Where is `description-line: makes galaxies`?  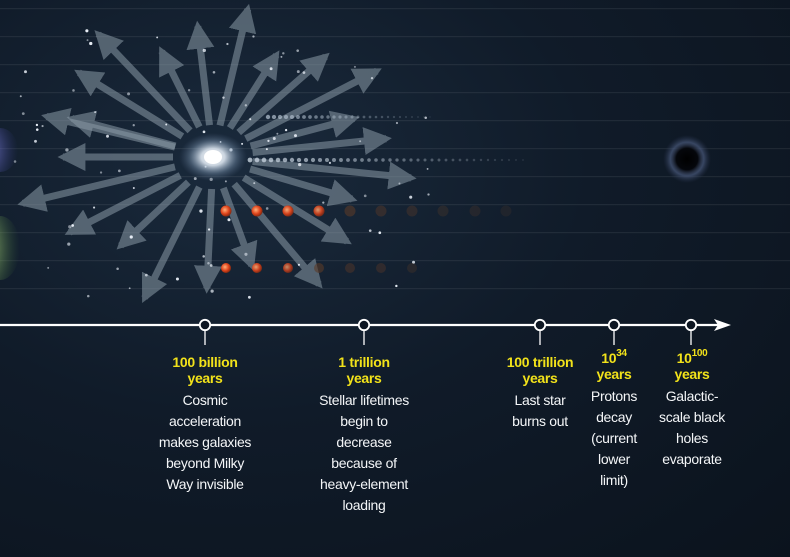 description-line: makes galaxies is located at coordinates (205, 442).